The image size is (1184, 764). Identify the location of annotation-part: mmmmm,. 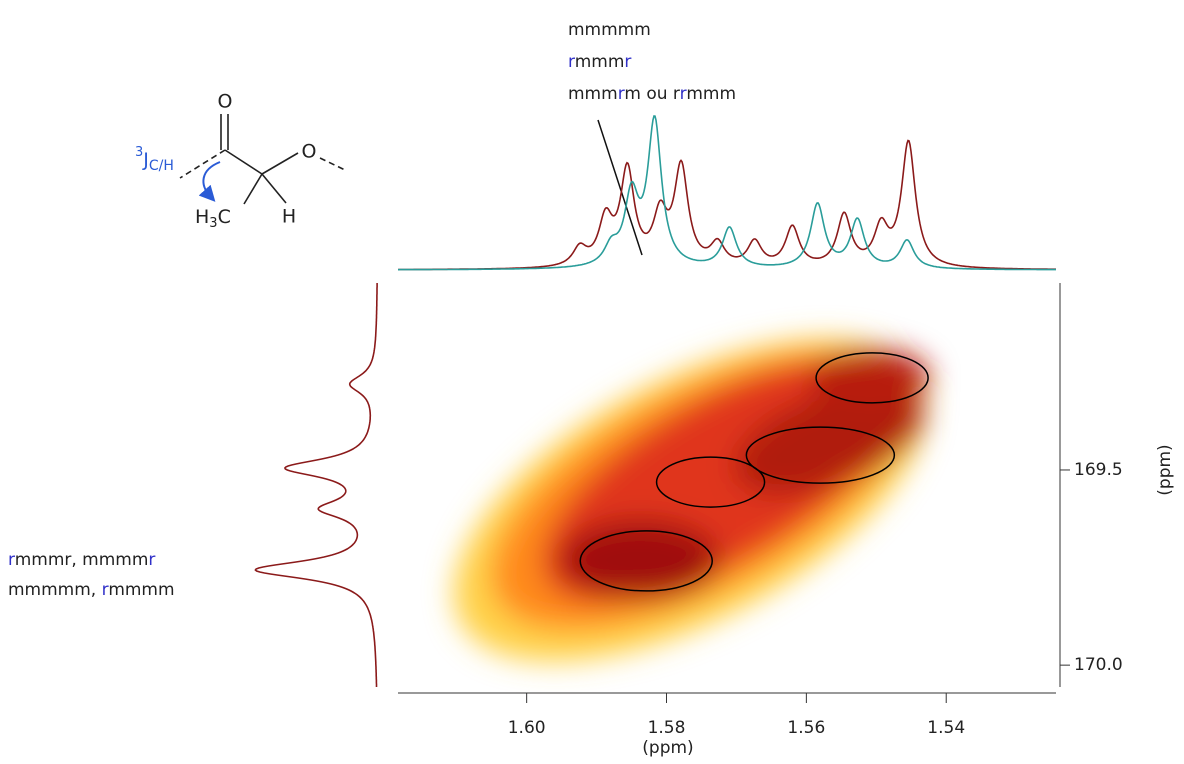
(55, 590).